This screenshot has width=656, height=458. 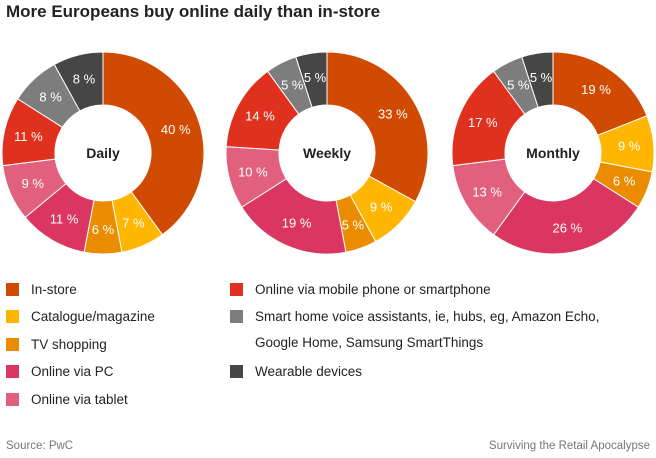 What do you see at coordinates (487, 191) in the screenshot?
I see `slice-value-label: 13 %` at bounding box center [487, 191].